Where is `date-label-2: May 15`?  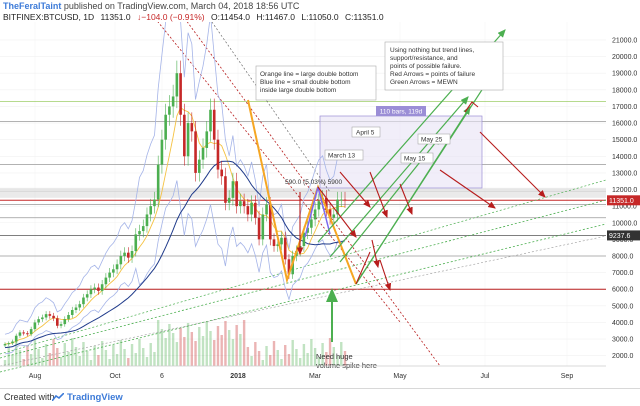 date-label-2: May 15 is located at coordinates (415, 159).